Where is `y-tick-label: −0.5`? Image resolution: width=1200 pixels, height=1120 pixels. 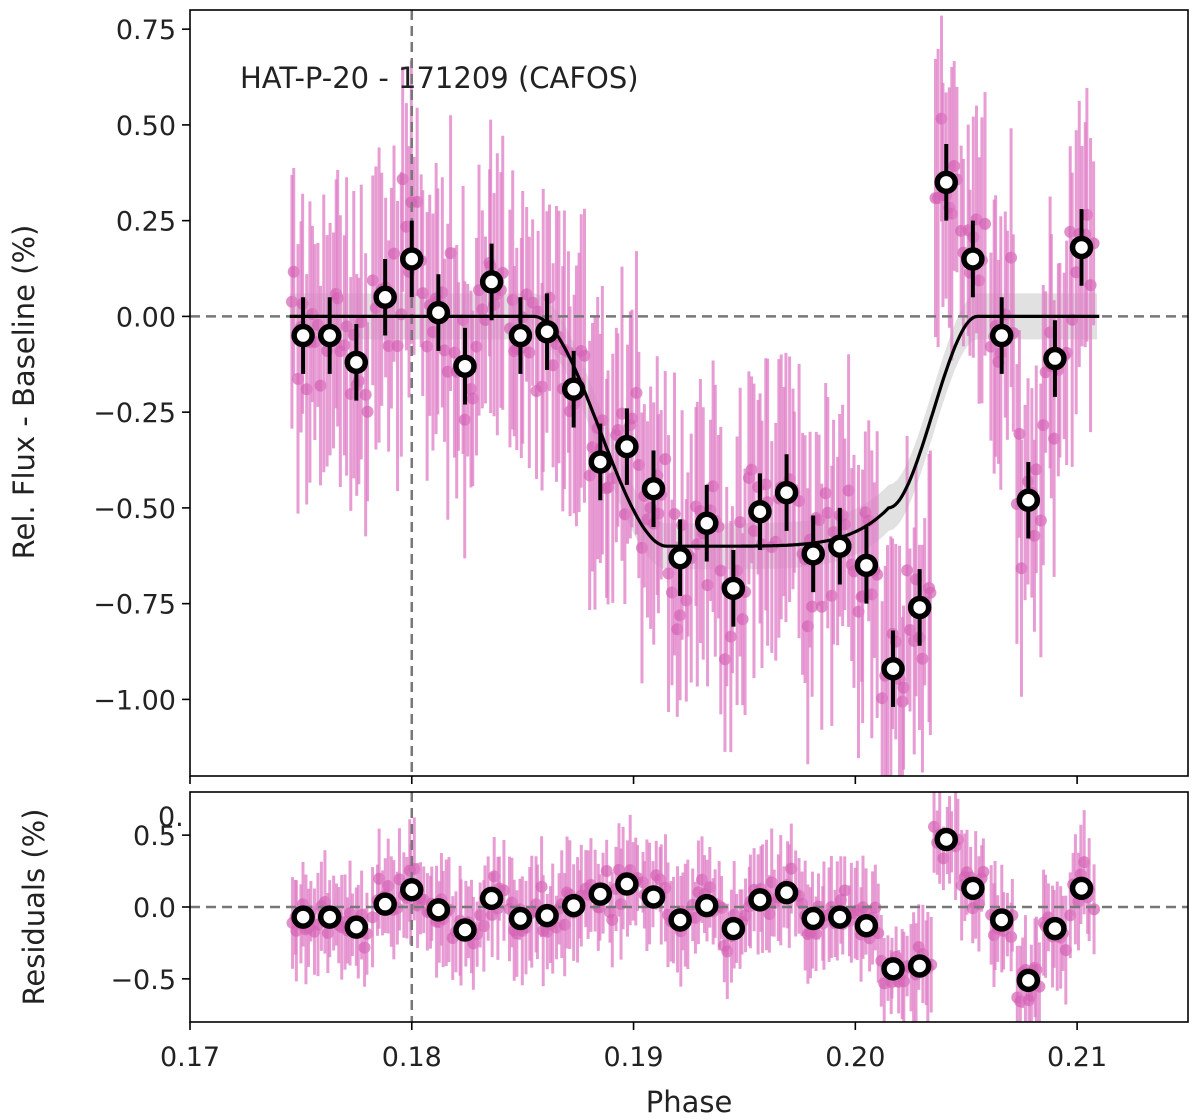
y-tick-label: −0.5 is located at coordinates (143, 980).